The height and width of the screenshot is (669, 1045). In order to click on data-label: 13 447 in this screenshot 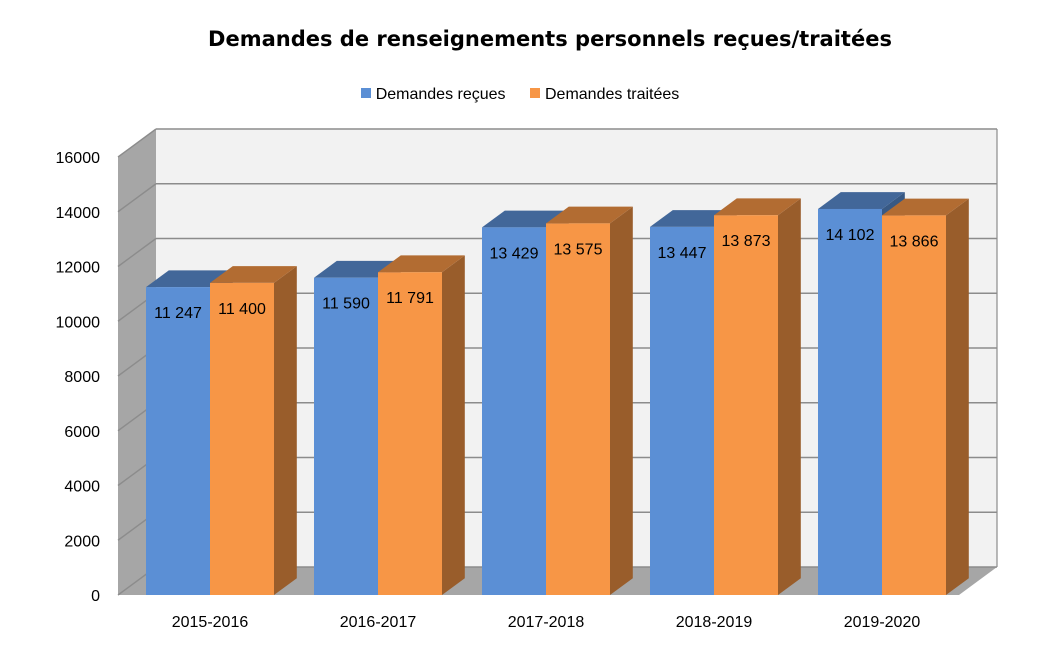, I will do `click(682, 253)`.